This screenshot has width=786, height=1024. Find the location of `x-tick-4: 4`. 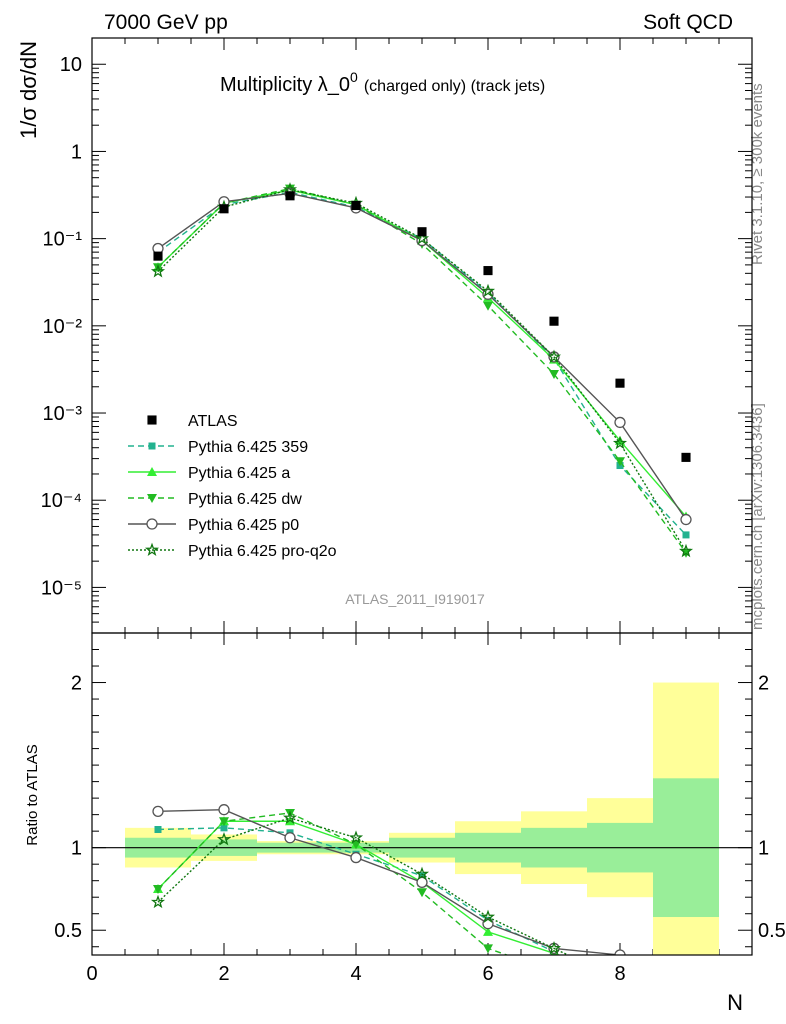

x-tick-4: 4 is located at coordinates (355, 974).